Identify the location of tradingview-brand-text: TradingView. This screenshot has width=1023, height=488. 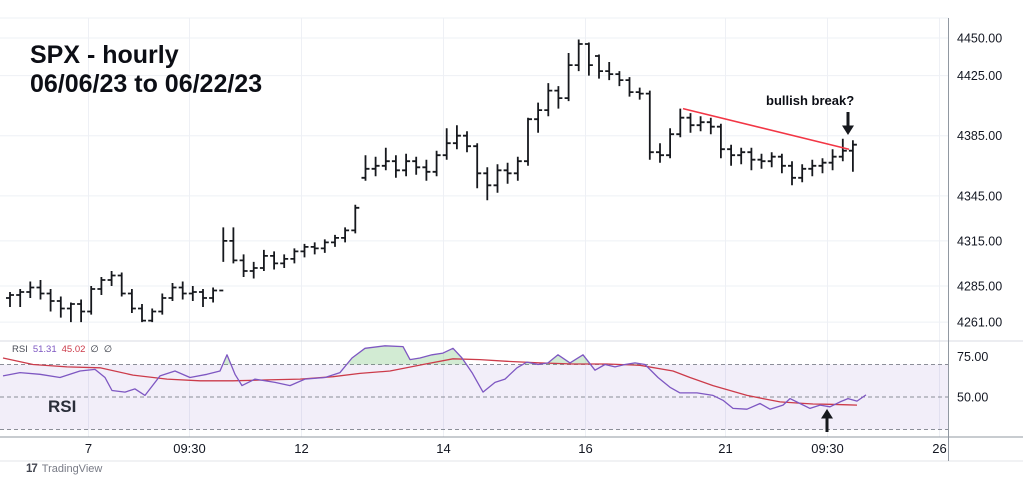
(72, 469).